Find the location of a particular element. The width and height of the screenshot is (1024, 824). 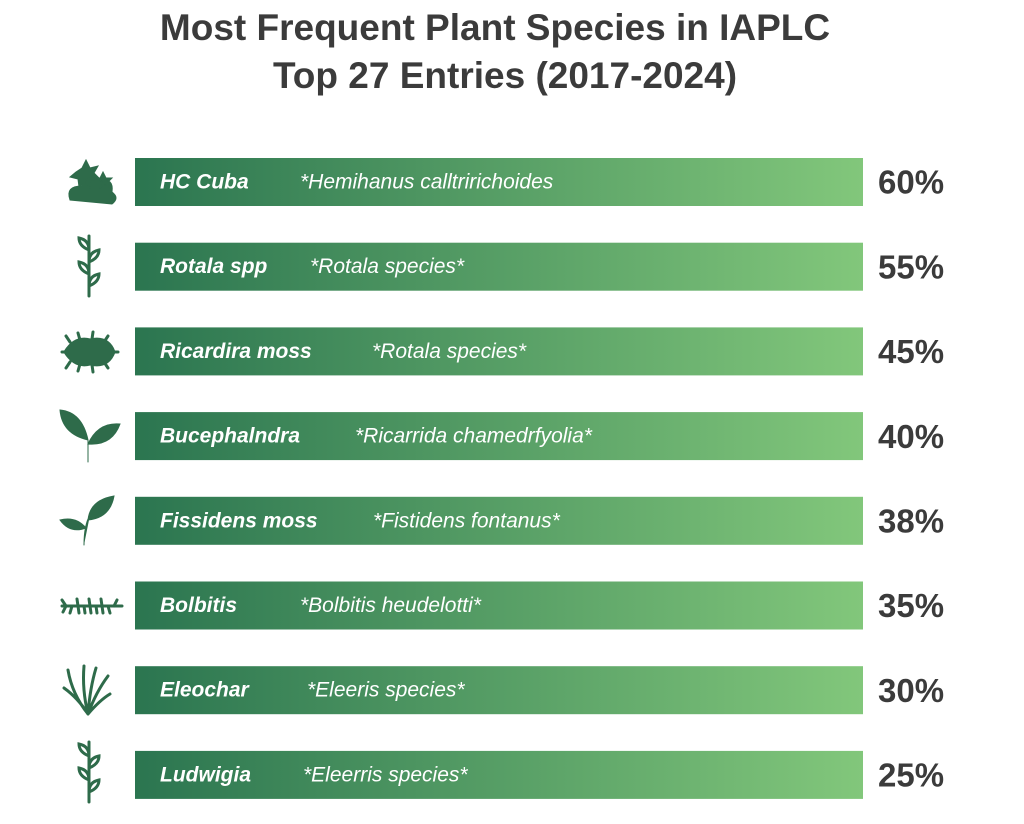

row: Ludwigia *Eleerris species* 25% is located at coordinates (510, 772).